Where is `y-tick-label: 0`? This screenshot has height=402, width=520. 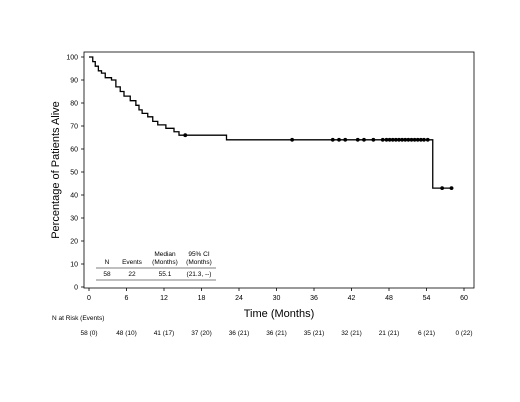 y-tick-label: 0 is located at coordinates (76, 287).